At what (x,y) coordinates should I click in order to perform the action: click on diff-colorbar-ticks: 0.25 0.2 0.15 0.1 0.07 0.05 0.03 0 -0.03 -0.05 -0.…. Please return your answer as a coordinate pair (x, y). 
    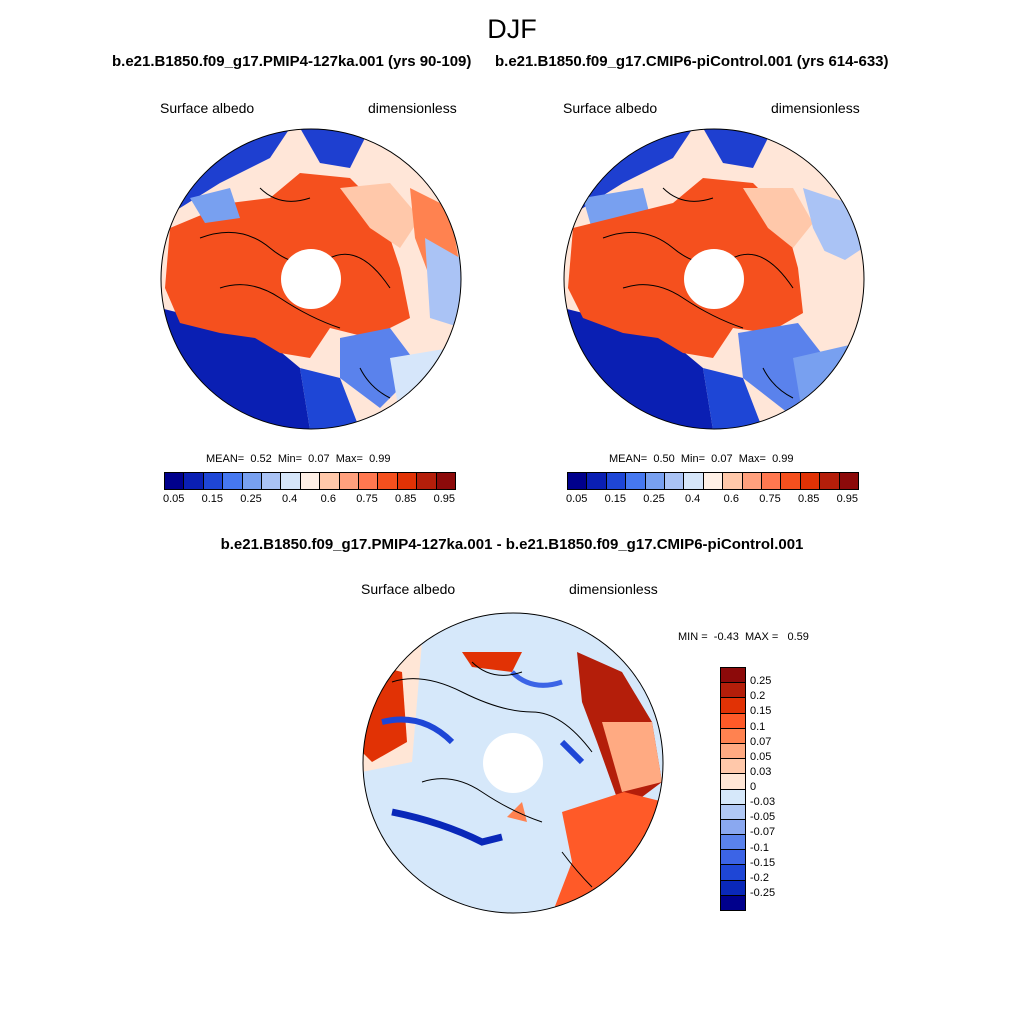
    Looking at the image, I should click on (775, 788).